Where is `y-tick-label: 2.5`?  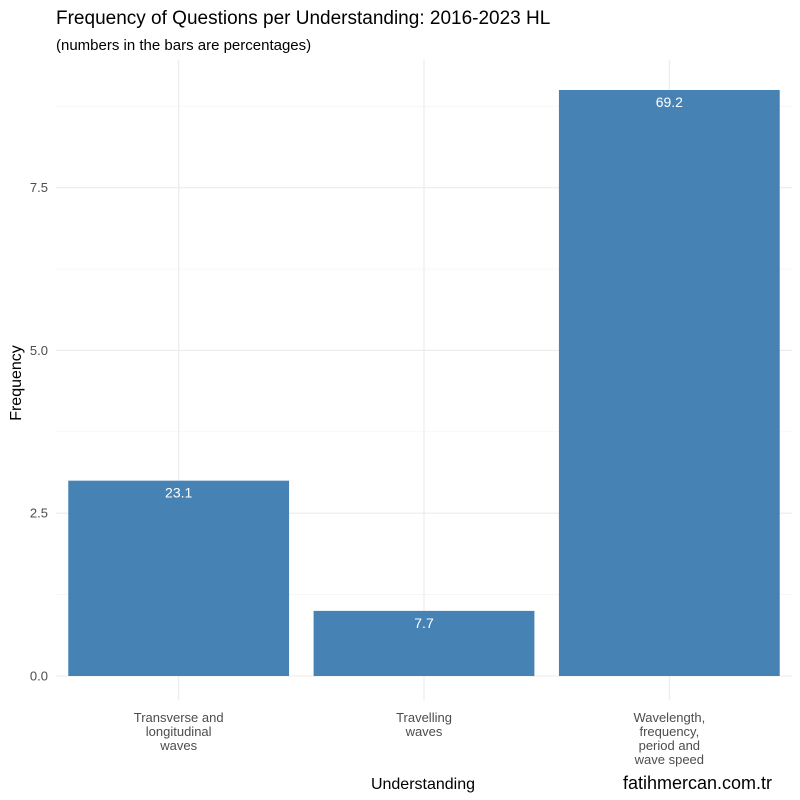
y-tick-label: 2.5 is located at coordinates (39, 513).